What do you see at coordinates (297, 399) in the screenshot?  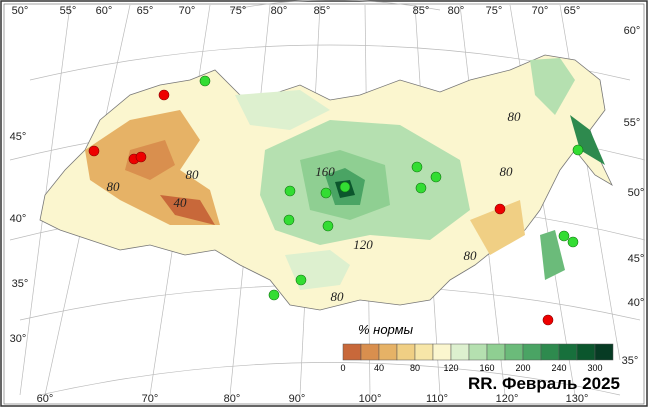 I see `bottom-coord: 90°` at bounding box center [297, 399].